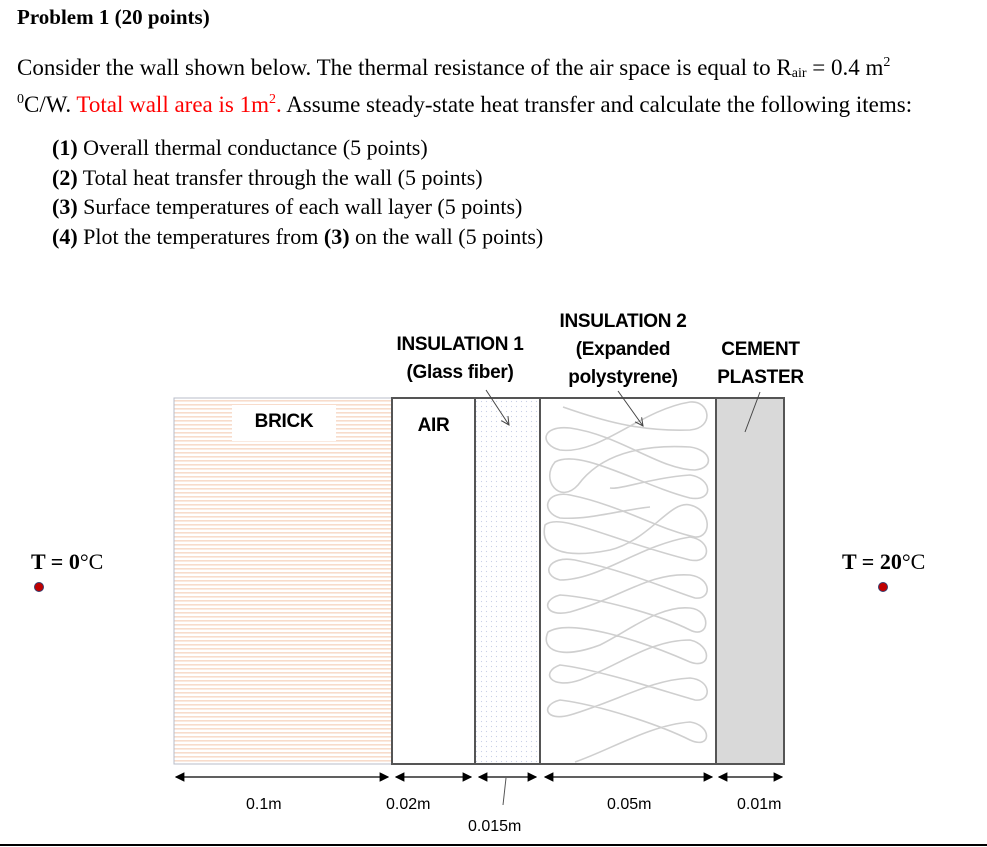  Describe the element at coordinates (39, 587) in the screenshot. I see `left-temperature-dot` at that location.